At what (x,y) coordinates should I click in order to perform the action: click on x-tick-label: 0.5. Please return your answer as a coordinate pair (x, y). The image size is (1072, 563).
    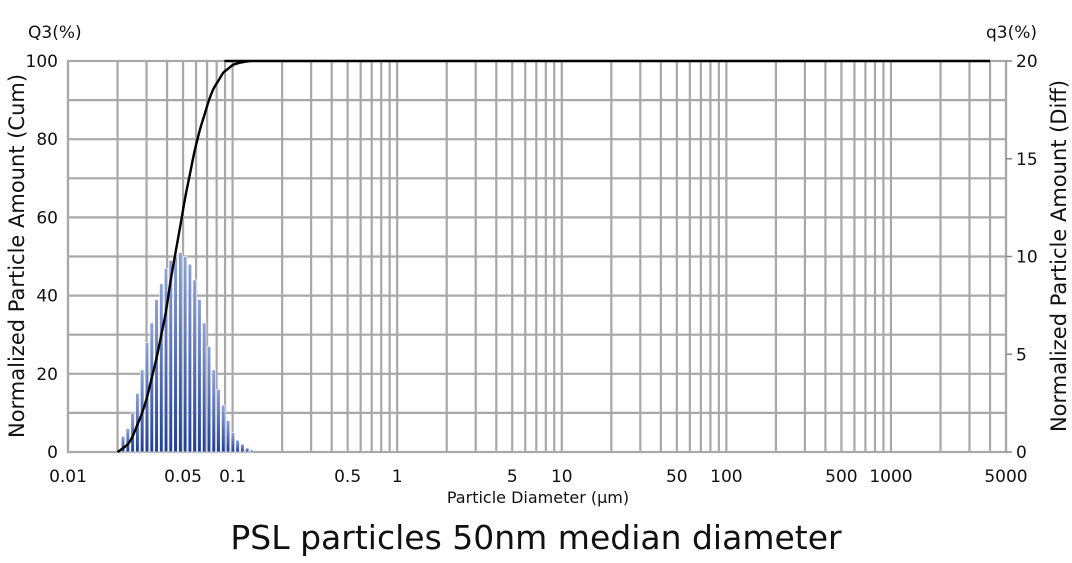
    Looking at the image, I should click on (347, 477).